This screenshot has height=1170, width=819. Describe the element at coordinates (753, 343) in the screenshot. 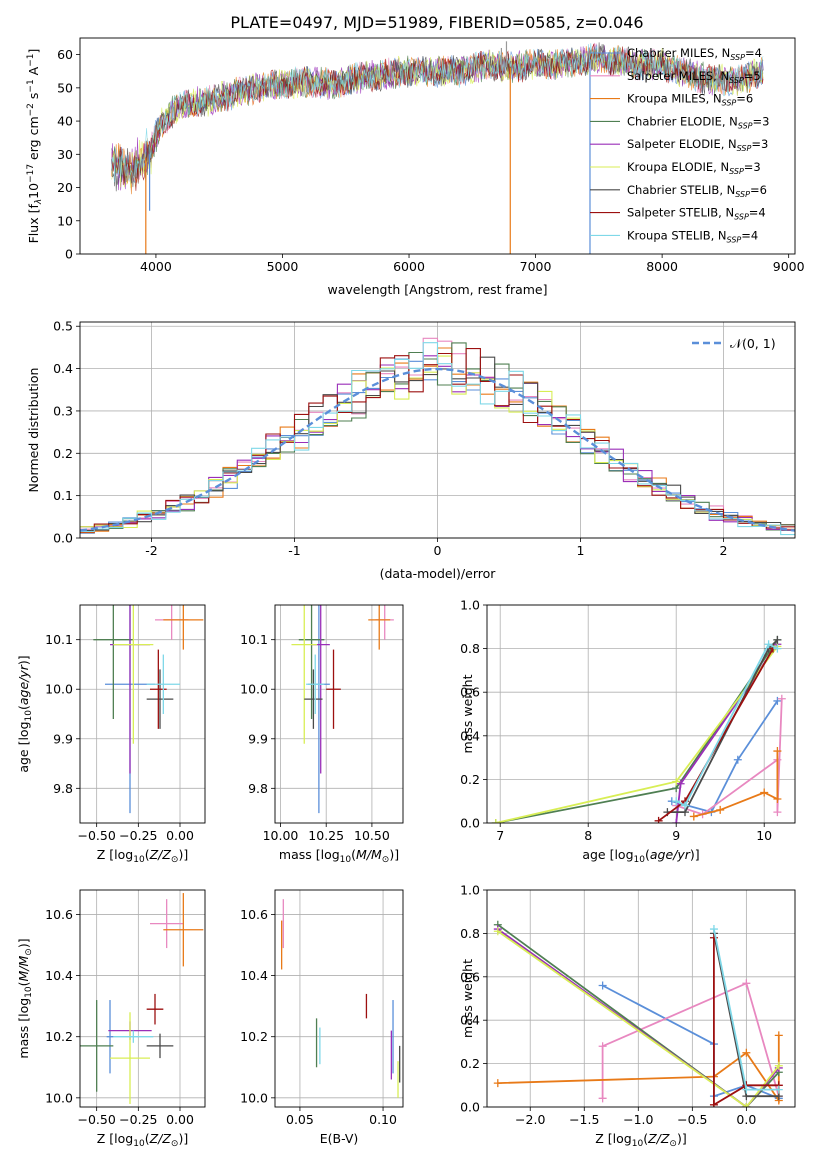

I see `legend-entry: 𝒩(0, 1)` at that location.